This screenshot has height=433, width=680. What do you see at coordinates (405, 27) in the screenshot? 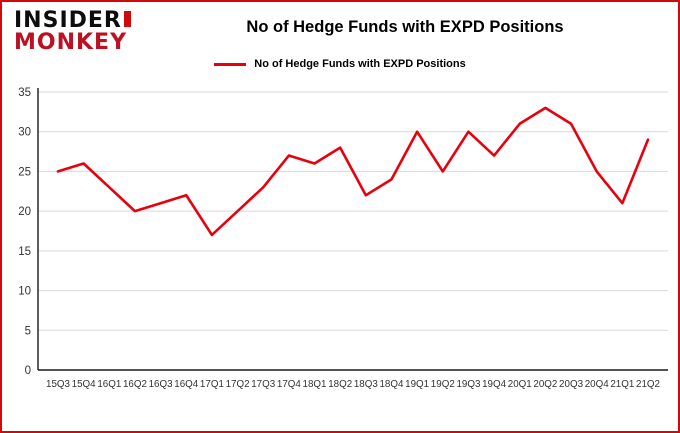
I see `page-title: No of Hedge Funds with EXPD Positions` at bounding box center [405, 27].